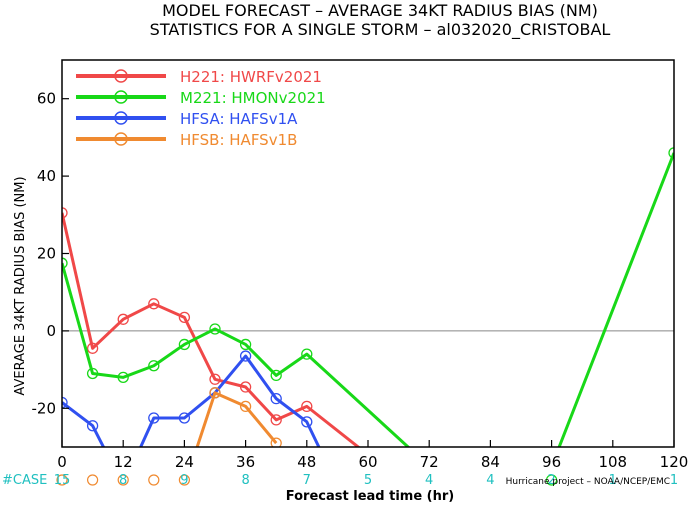  What do you see at coordinates (307, 480) in the screenshot?
I see `case-count: 7` at bounding box center [307, 480].